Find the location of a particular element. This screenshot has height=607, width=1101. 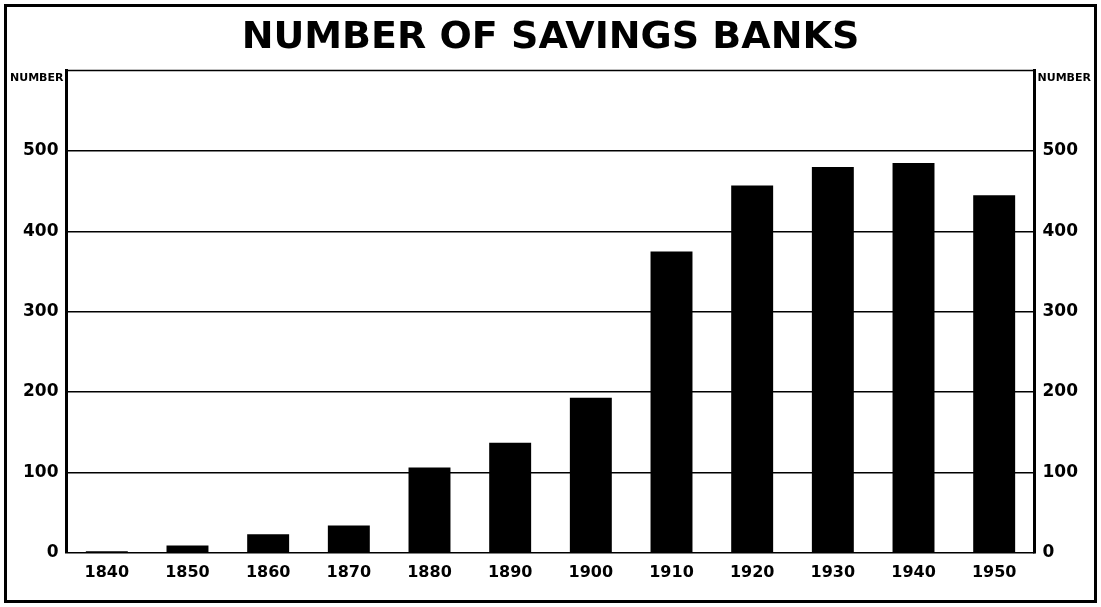

y2-axis-title: NUMBER is located at coordinates (1064, 77).